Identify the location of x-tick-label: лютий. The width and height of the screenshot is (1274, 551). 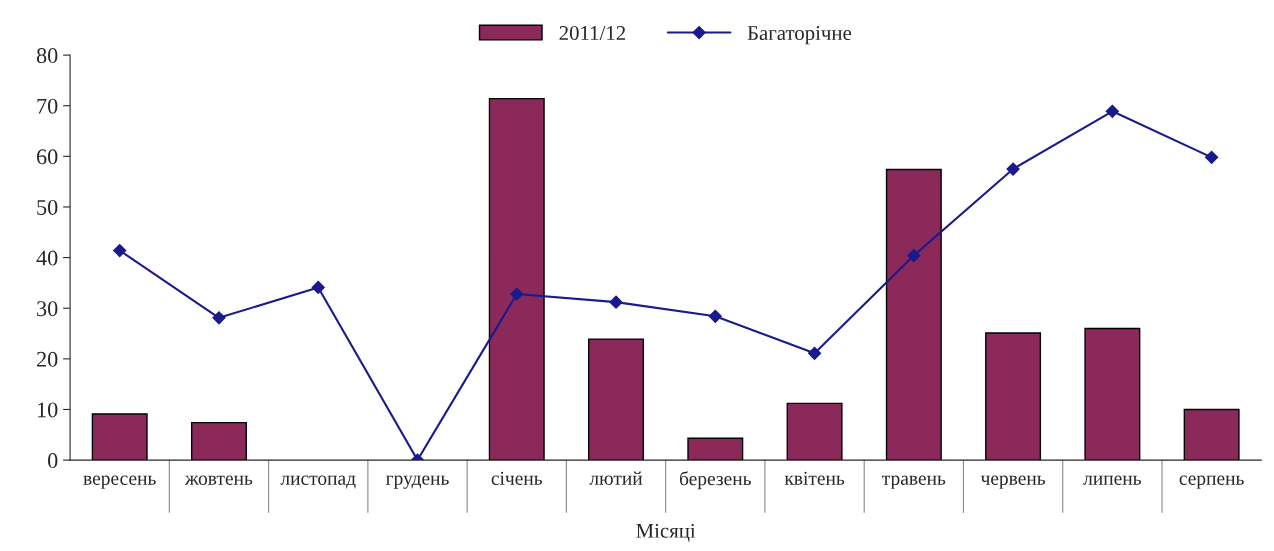
(616, 478).